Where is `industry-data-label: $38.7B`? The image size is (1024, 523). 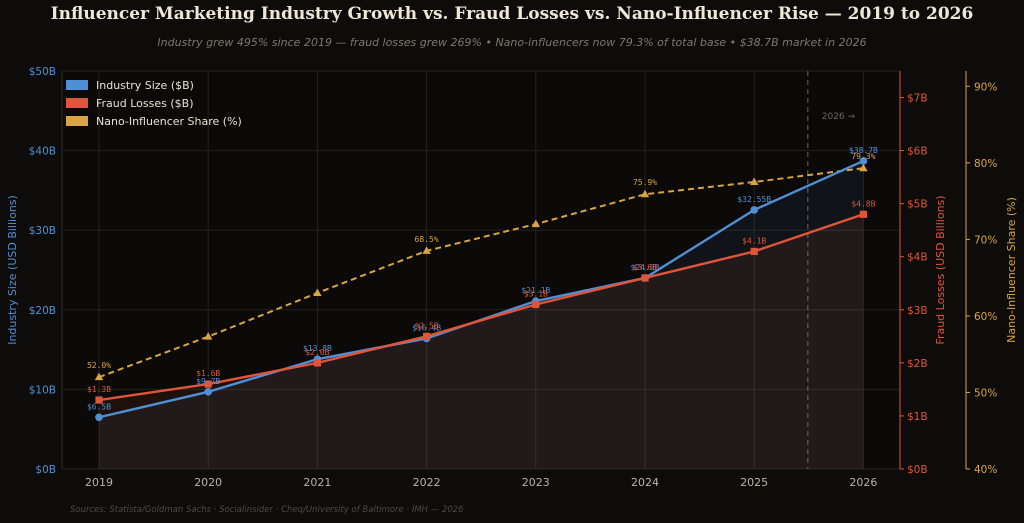 industry-data-label: $38.7B is located at coordinates (863, 150).